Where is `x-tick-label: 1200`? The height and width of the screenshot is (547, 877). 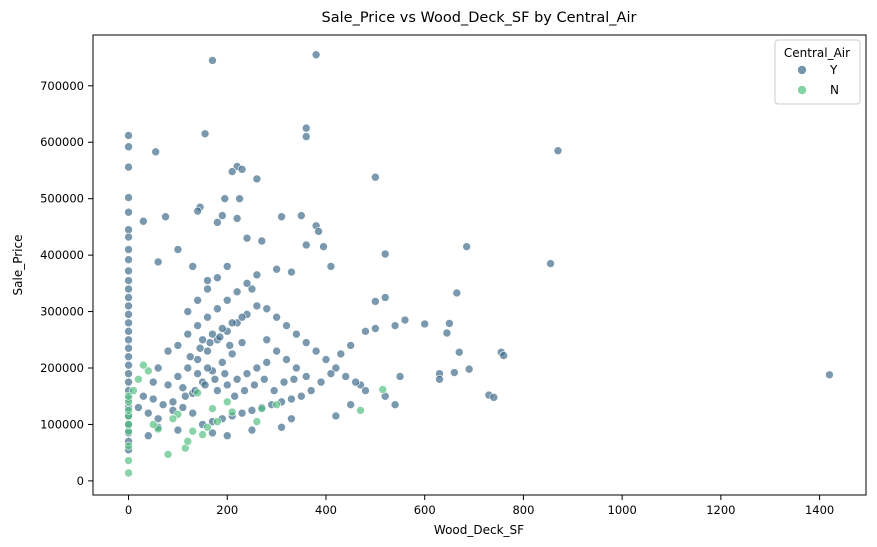 x-tick-label: 1200 is located at coordinates (720, 510).